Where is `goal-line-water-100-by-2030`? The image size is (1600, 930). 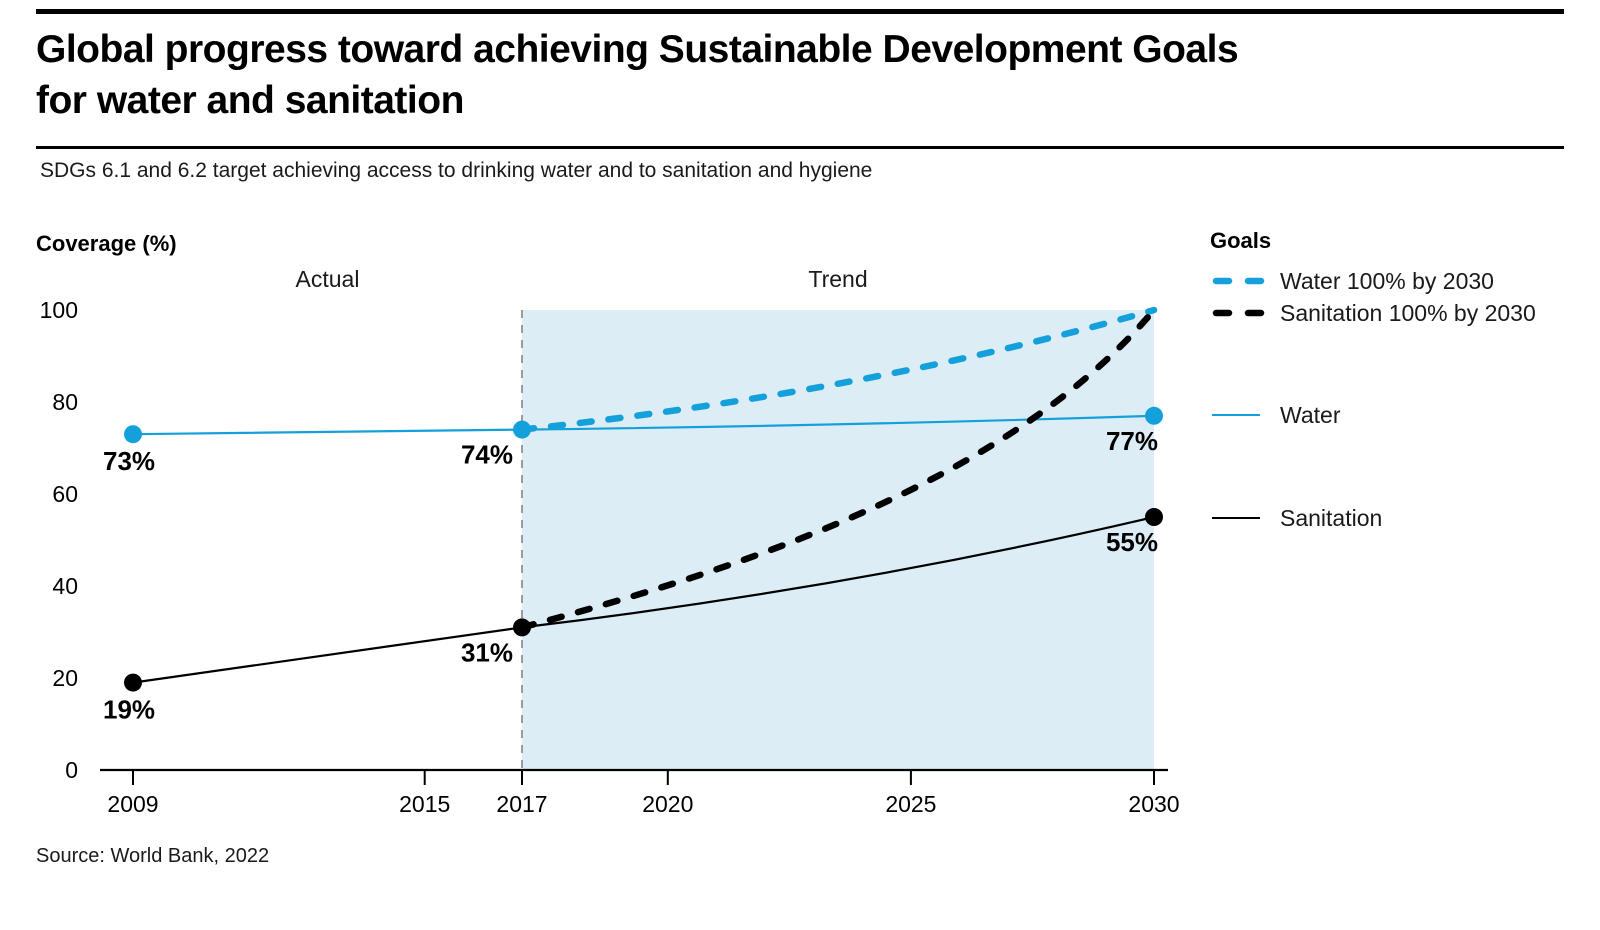 goal-line-water-100-by-2030 is located at coordinates (838, 369).